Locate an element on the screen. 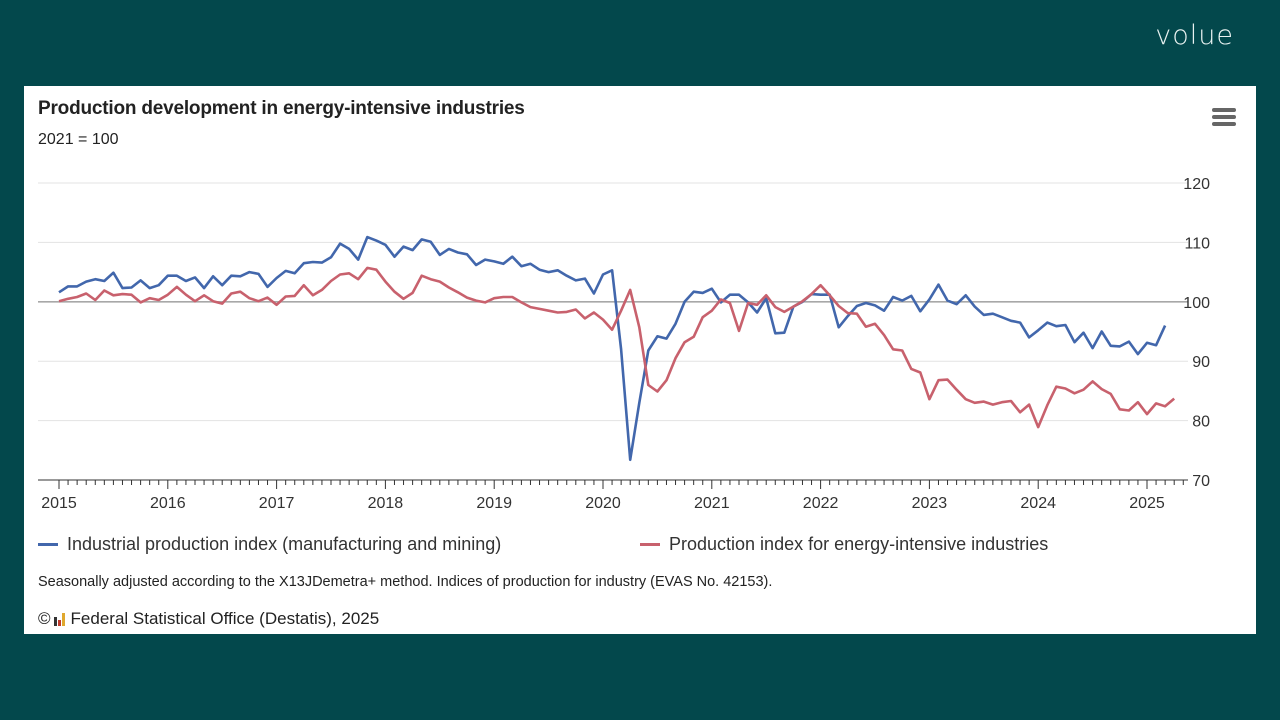 This screenshot has width=1280, height=720. y-tick-label: 100 is located at coordinates (1196, 303).